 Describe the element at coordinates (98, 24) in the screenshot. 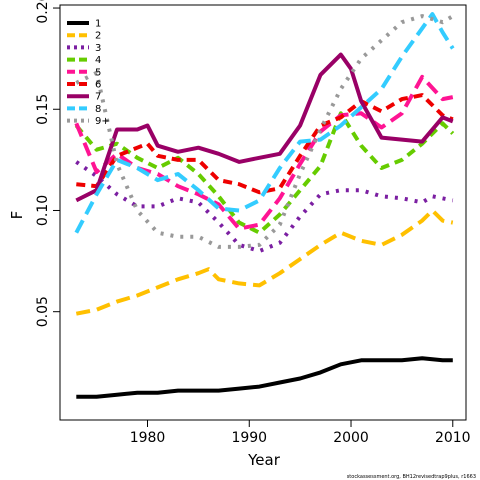

I see `legend-label-1: 1` at that location.